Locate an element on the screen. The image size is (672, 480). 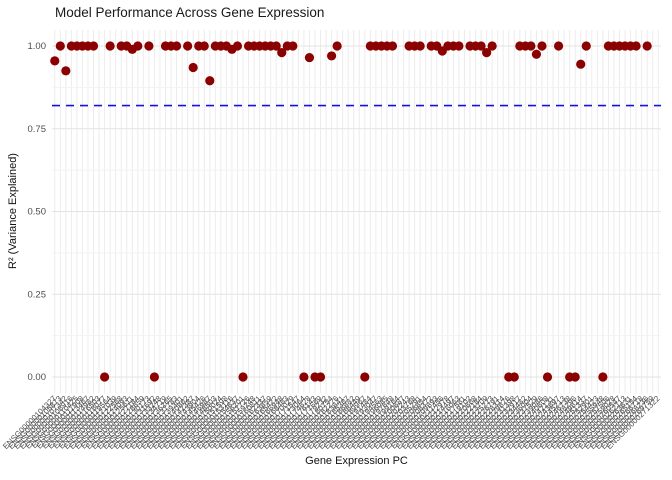
x-axis-title: Gene Expression PC is located at coordinates (356, 461).